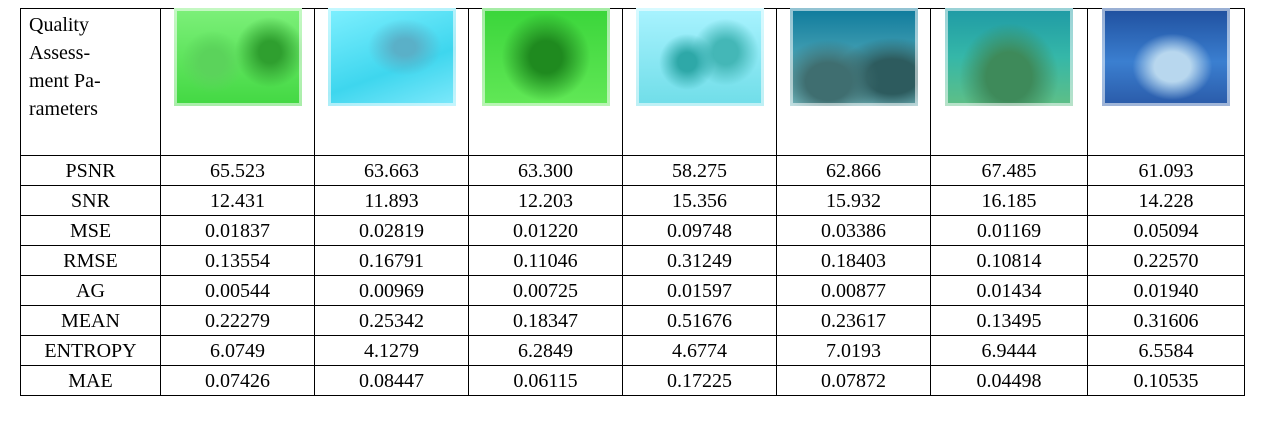  Describe the element at coordinates (853, 200) in the screenshot. I see `table-cell: 15.932` at that location.